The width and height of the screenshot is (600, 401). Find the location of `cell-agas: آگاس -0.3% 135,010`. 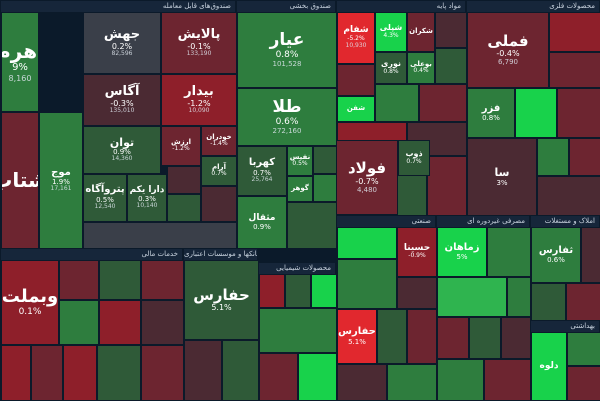

cell-agas: آگاس -0.3% 135,010 is located at coordinates (122, 100).